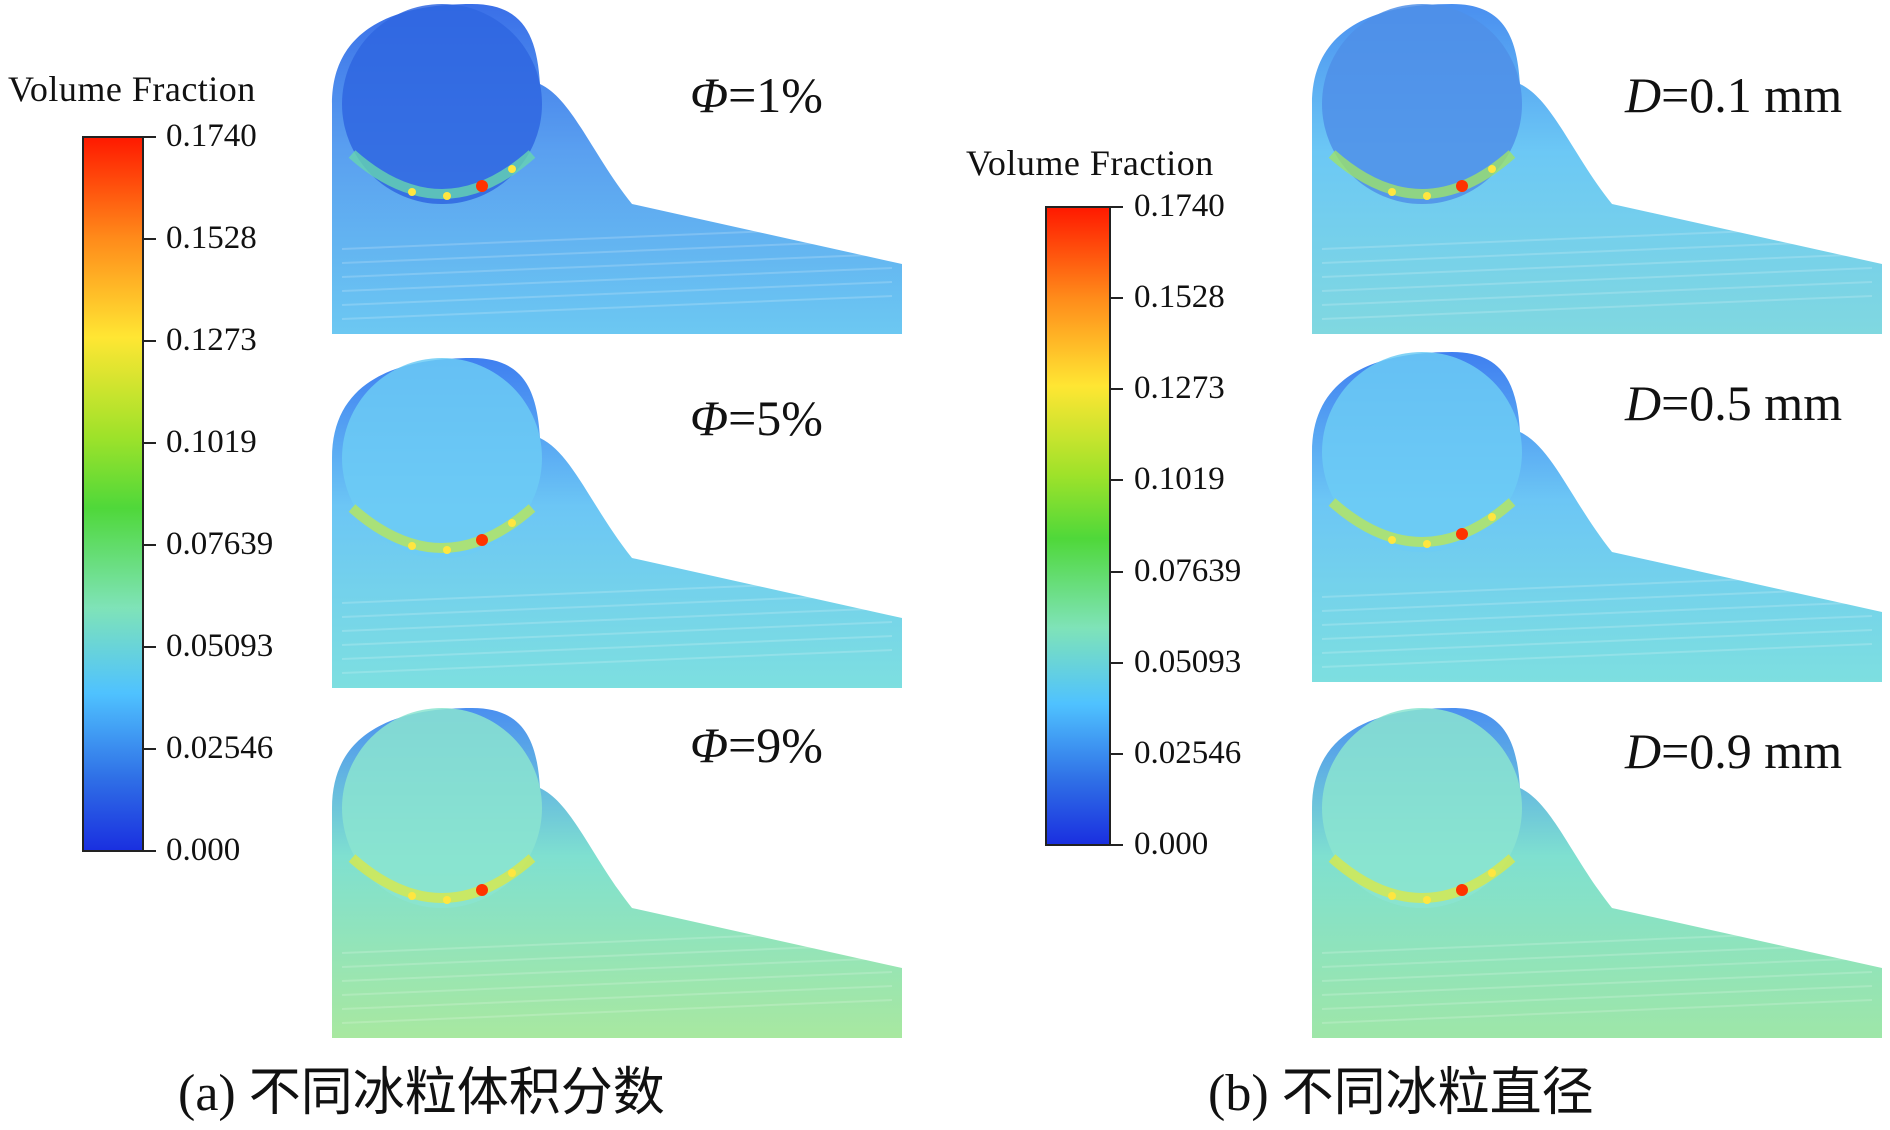 The image size is (1890, 1130). I want to click on label-phi-5: Φ=5%, so click(756, 418).